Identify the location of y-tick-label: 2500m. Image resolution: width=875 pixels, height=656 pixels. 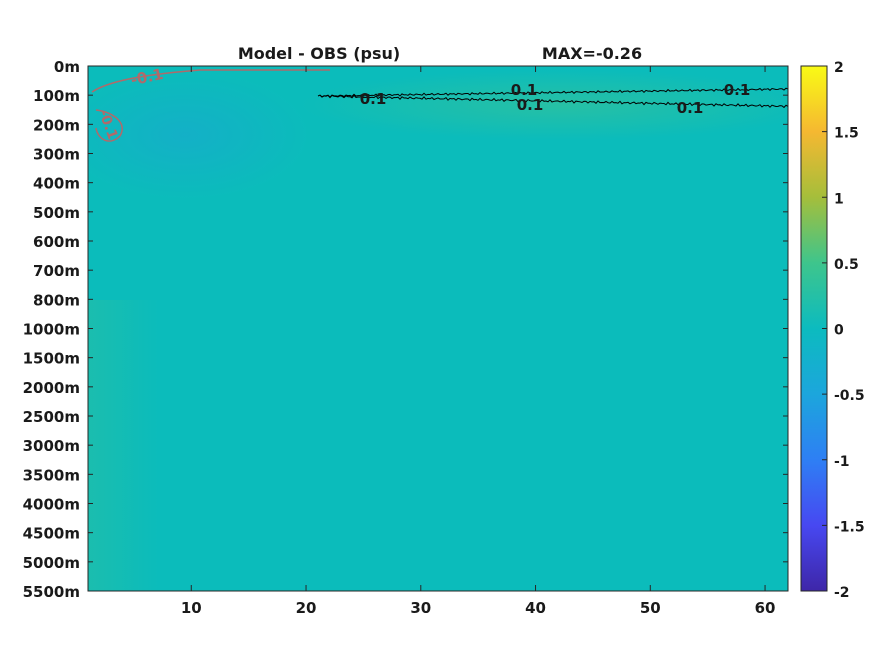
(51, 417).